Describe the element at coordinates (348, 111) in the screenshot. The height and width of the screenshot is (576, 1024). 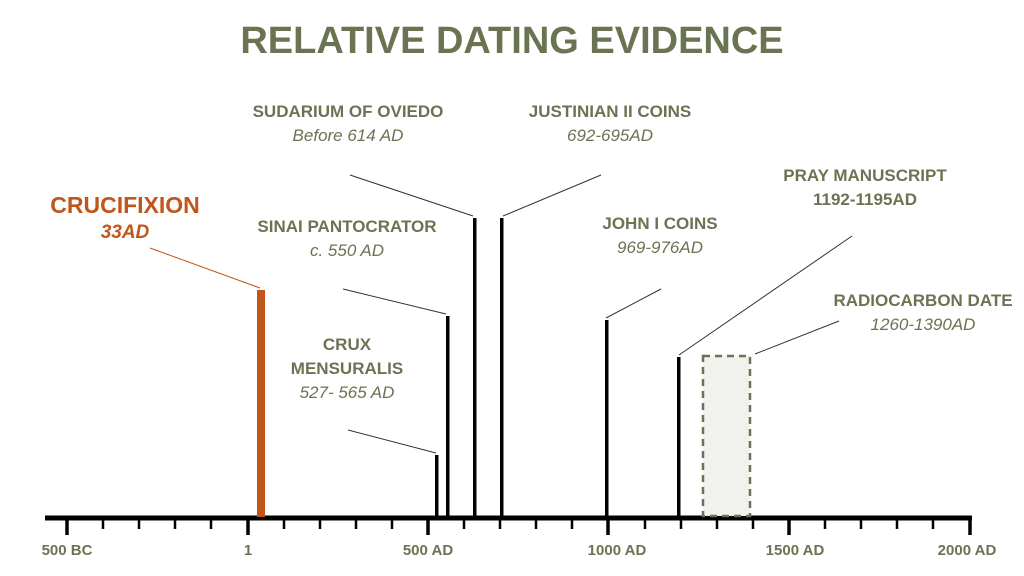
I see `sudarium-name: SUDARIUM OF OVIEDO` at that location.